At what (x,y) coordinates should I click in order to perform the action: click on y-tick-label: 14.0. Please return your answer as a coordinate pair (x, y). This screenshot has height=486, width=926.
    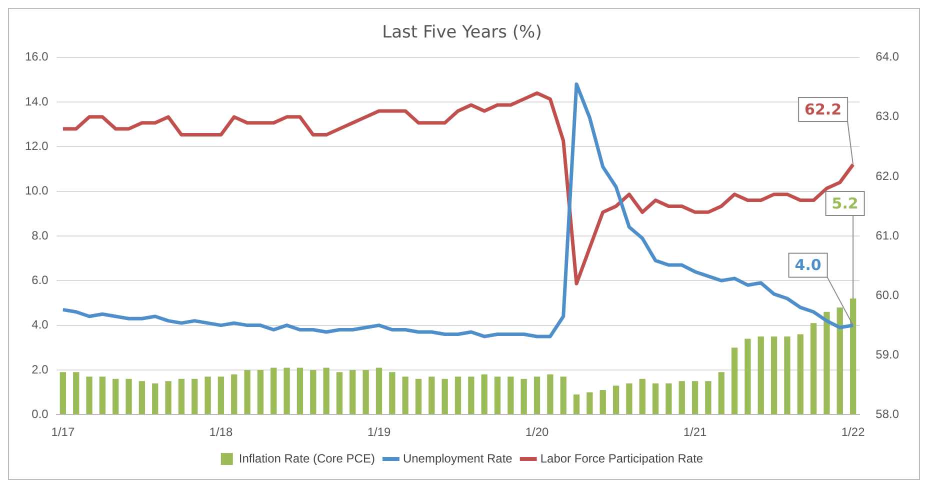
    Looking at the image, I should click on (36, 101).